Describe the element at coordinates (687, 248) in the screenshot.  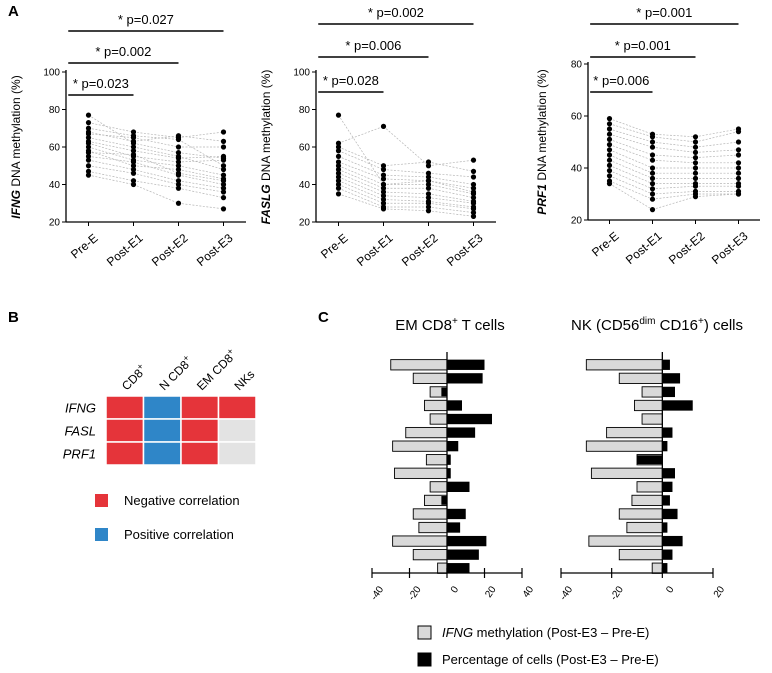
I see `prf1-x-tick-label: Post-E2` at that location.